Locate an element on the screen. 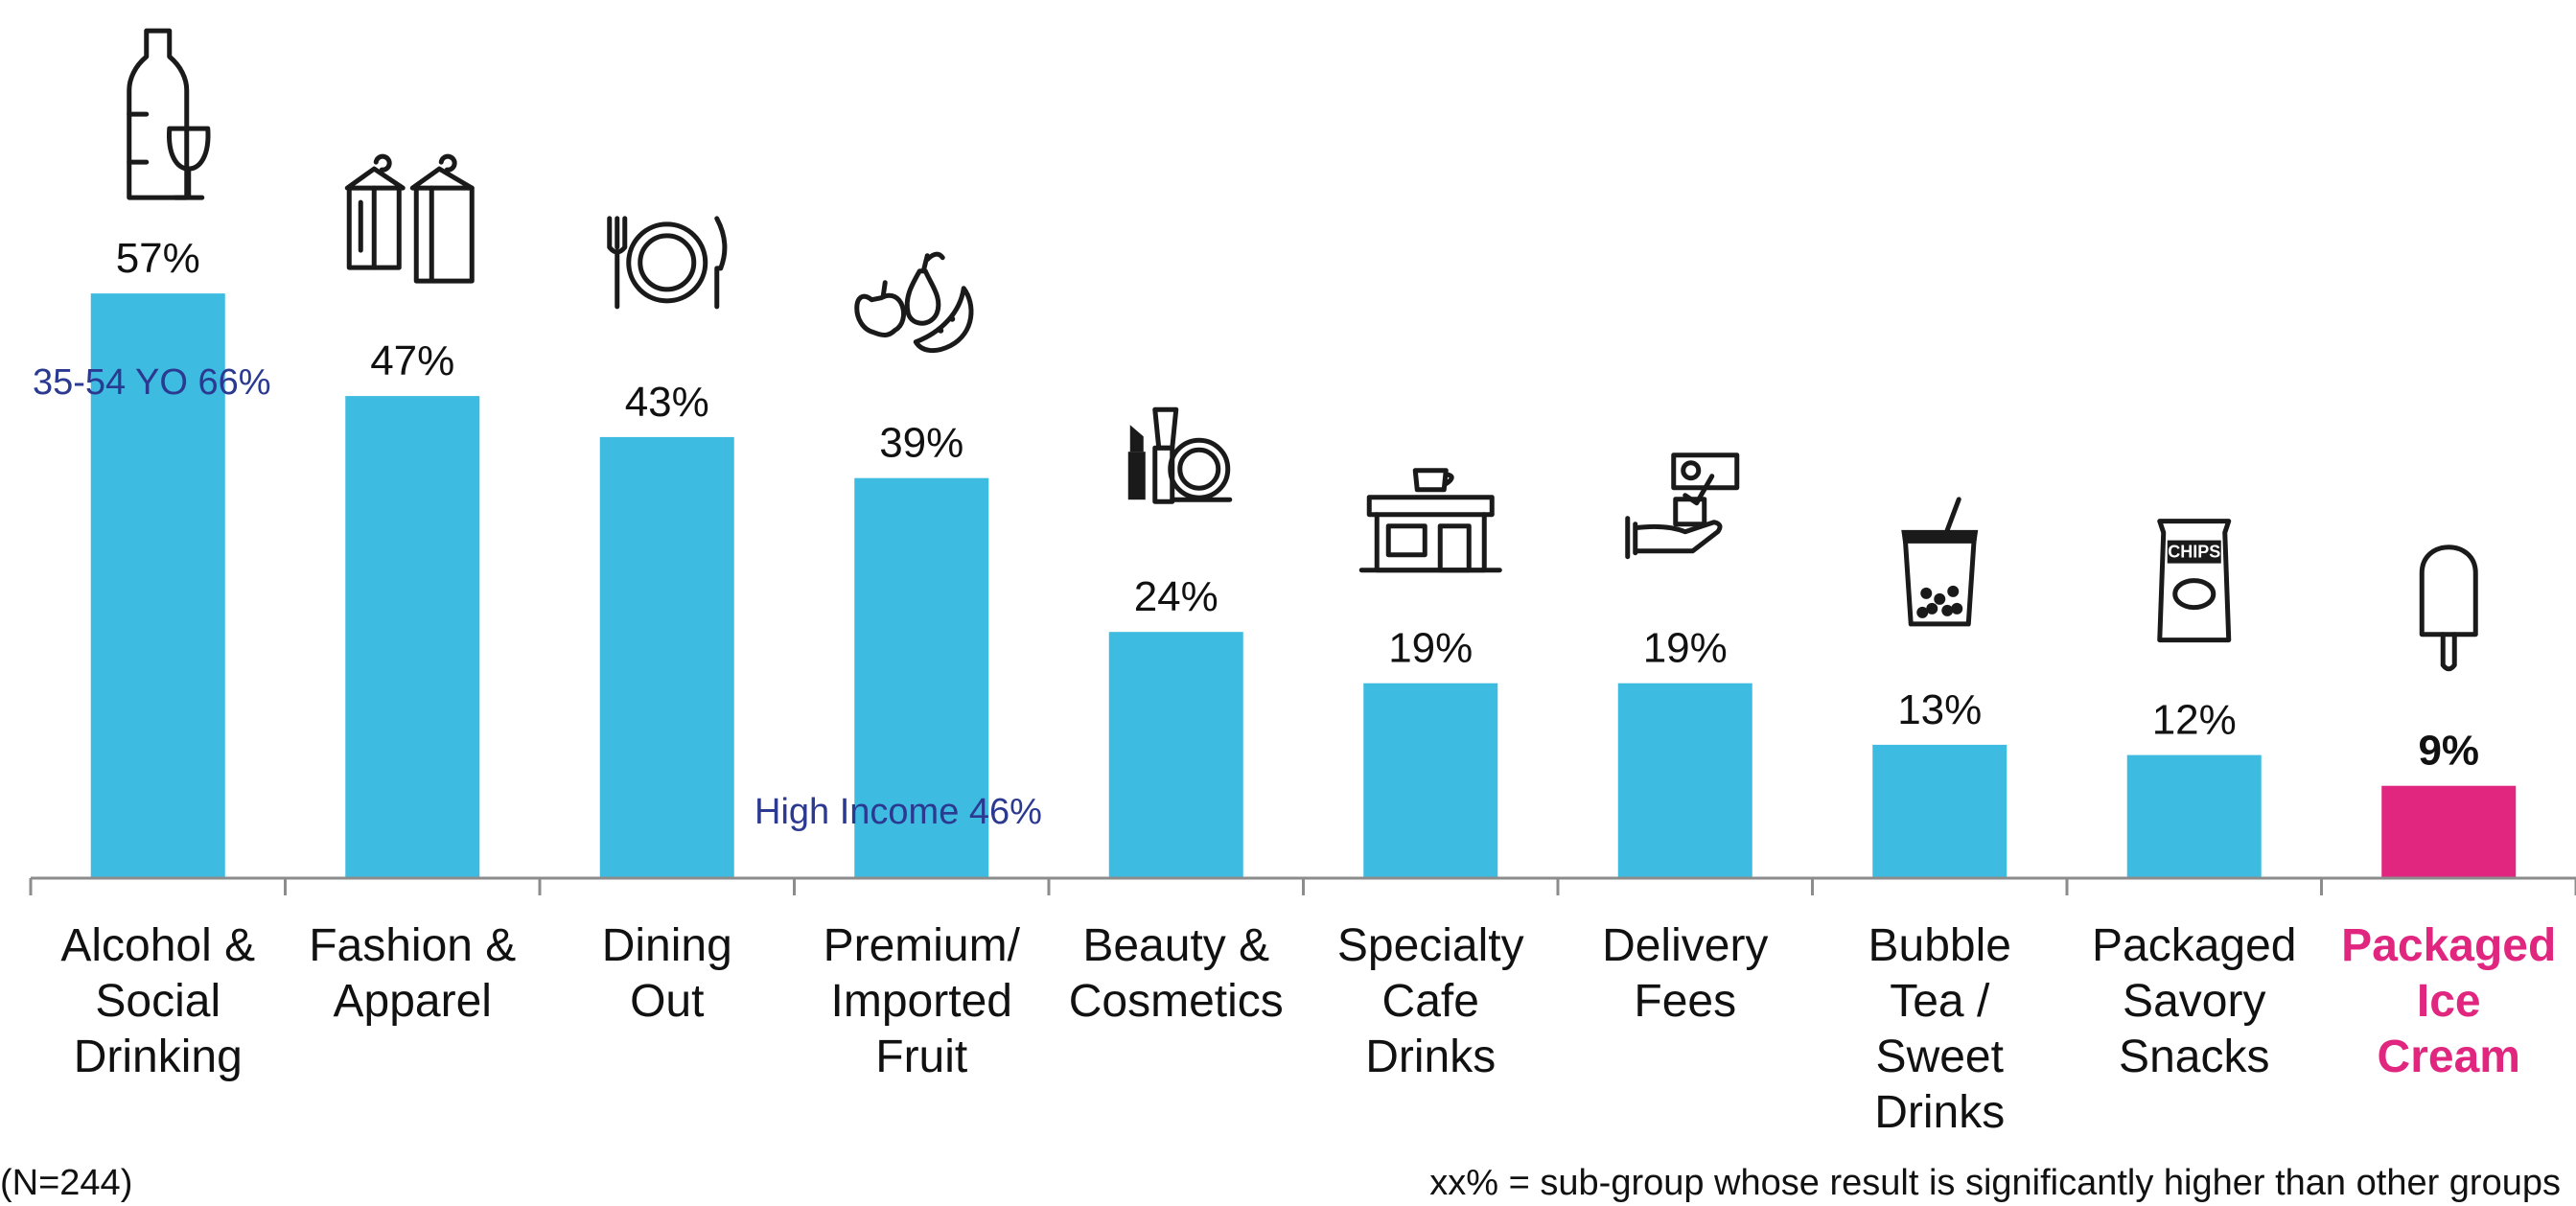 This screenshot has height=1206, width=2576. value-label: 43% is located at coordinates (667, 402).